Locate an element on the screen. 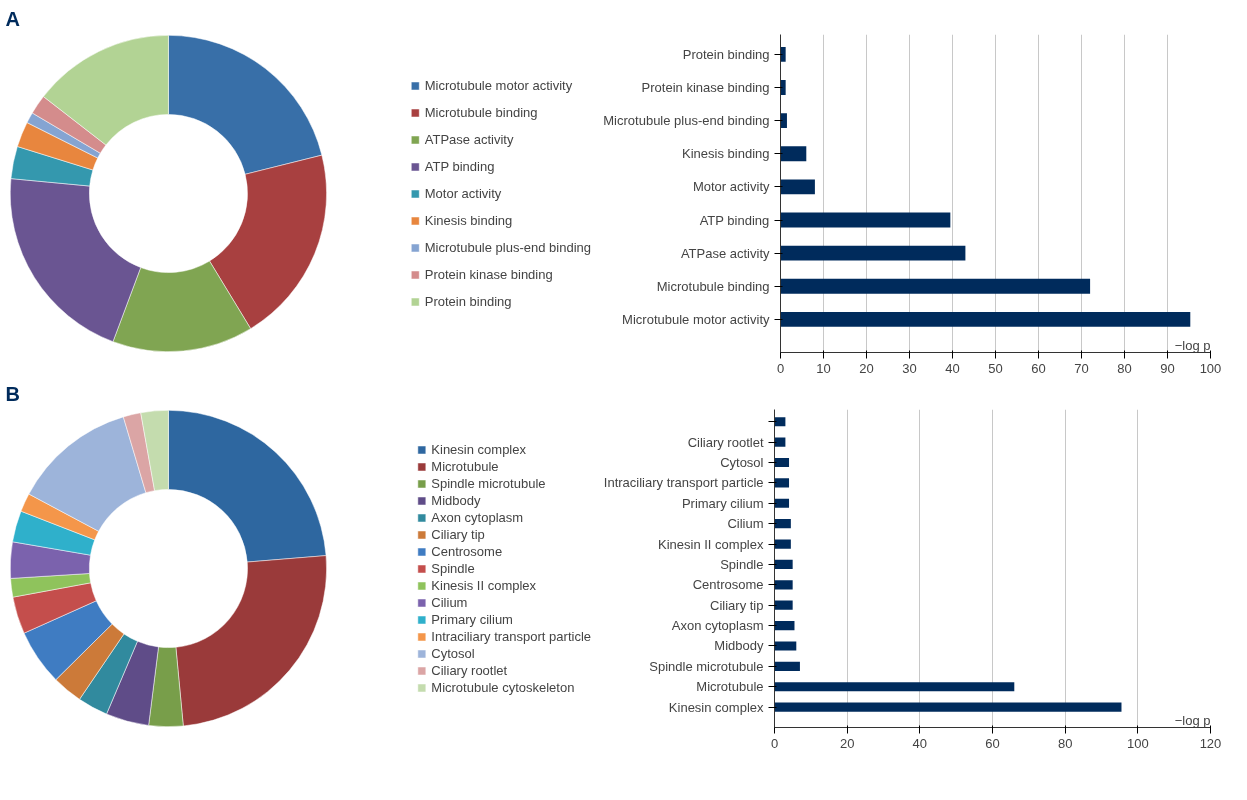  y-tick-label: Spindle is located at coordinates (742, 564).